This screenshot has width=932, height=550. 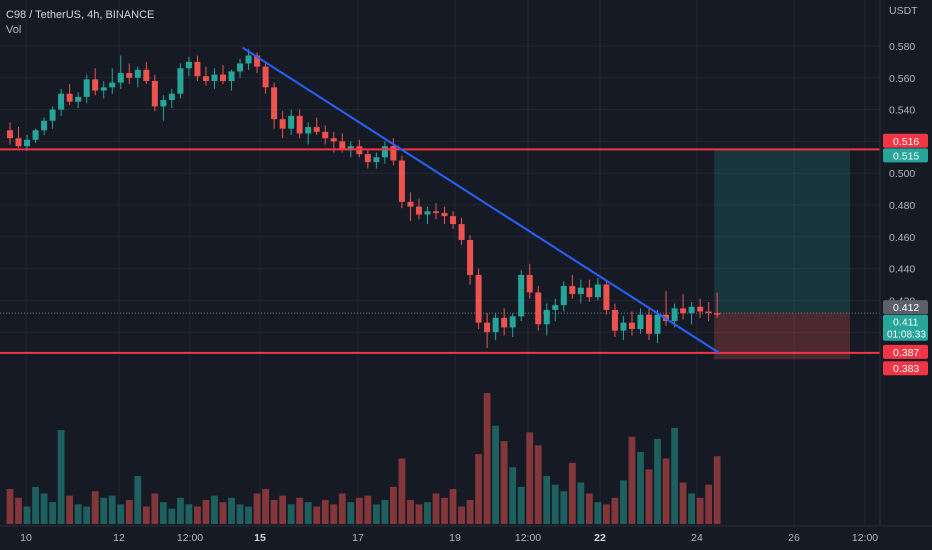 What do you see at coordinates (455, 538) in the screenshot?
I see `time-tick-label: 19` at bounding box center [455, 538].